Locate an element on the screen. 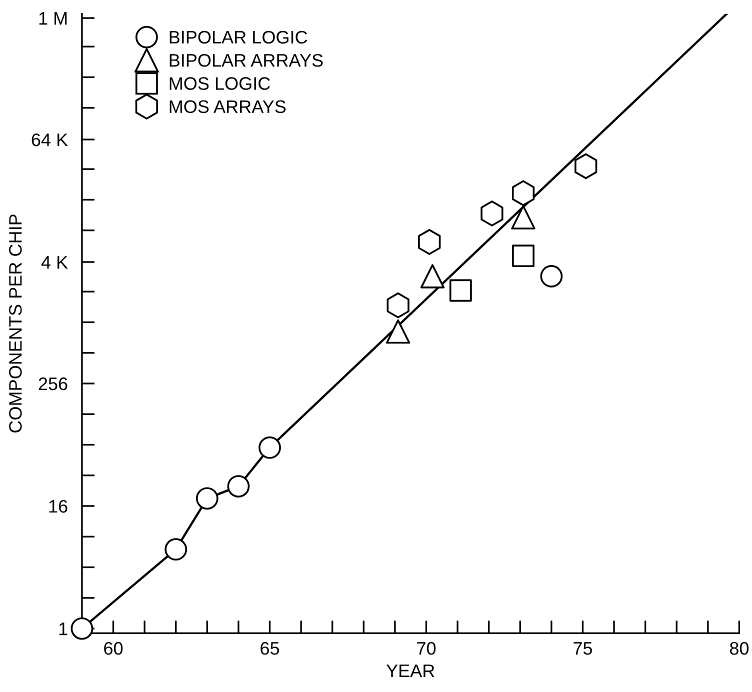  legend-label: MOS LOGIC is located at coordinates (220, 83).